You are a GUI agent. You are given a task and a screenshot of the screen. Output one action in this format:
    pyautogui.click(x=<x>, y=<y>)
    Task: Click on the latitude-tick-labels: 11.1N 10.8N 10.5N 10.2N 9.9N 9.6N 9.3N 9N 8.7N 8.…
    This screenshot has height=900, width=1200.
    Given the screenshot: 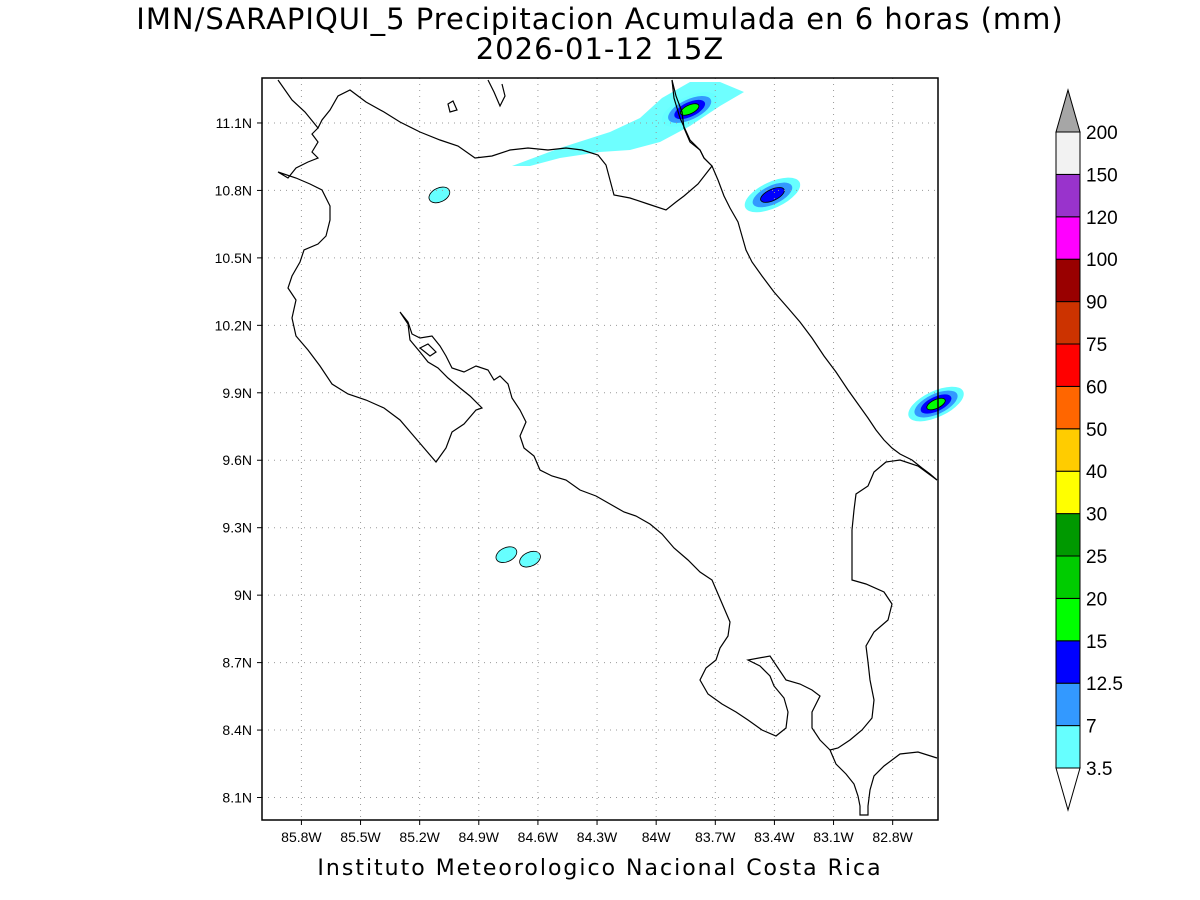 What is the action you would take?
    pyautogui.click(x=238, y=460)
    